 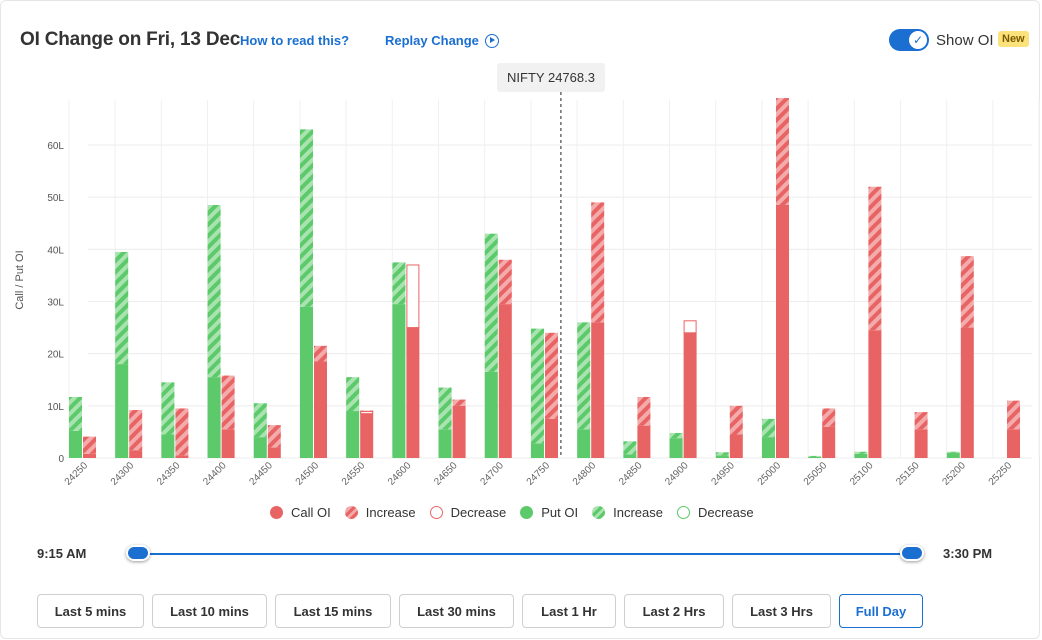 I want to click on time-filter-button: Last 1 Hr, so click(x=569, y=611).